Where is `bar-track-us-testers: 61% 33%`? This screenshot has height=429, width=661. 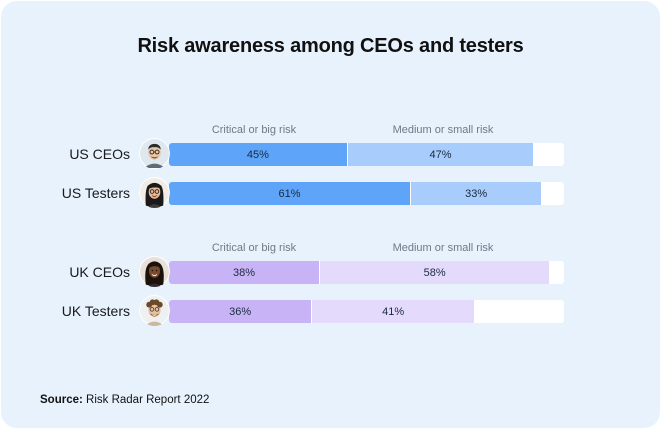
bar-track-us-testers: 61% 33% is located at coordinates (366, 193).